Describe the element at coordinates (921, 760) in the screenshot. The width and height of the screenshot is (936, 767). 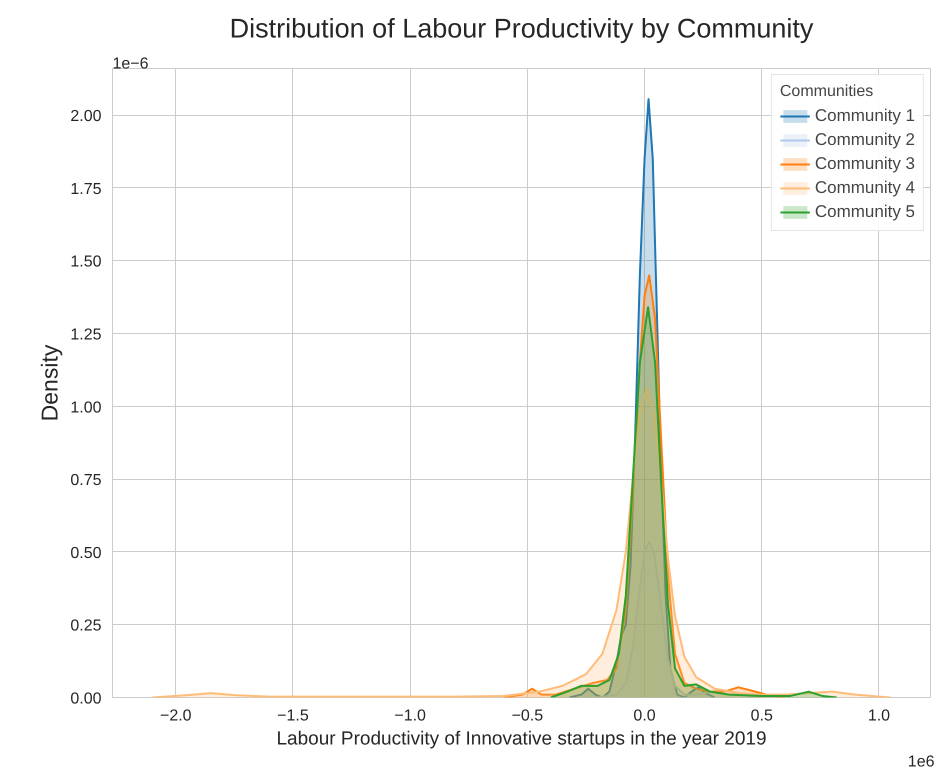
I see `text: 1e6` at that location.